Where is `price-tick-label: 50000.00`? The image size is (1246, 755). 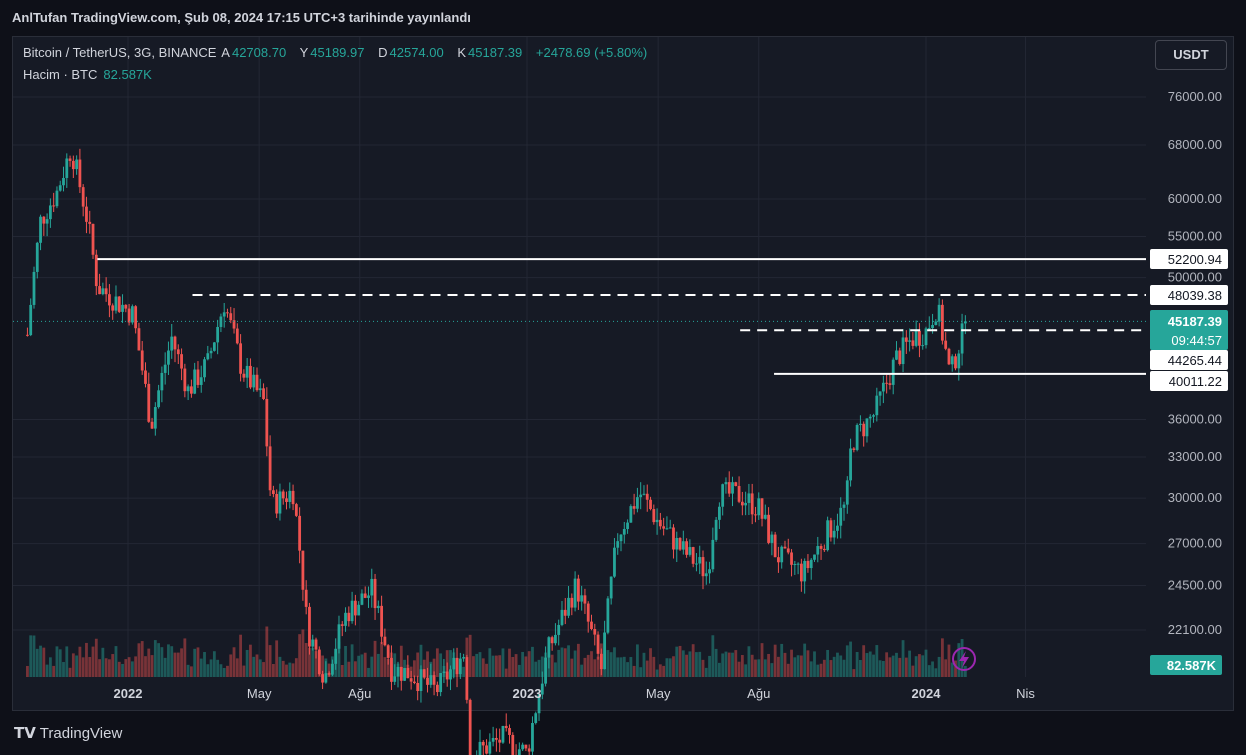
price-tick-label: 50000.00 is located at coordinates (1195, 277).